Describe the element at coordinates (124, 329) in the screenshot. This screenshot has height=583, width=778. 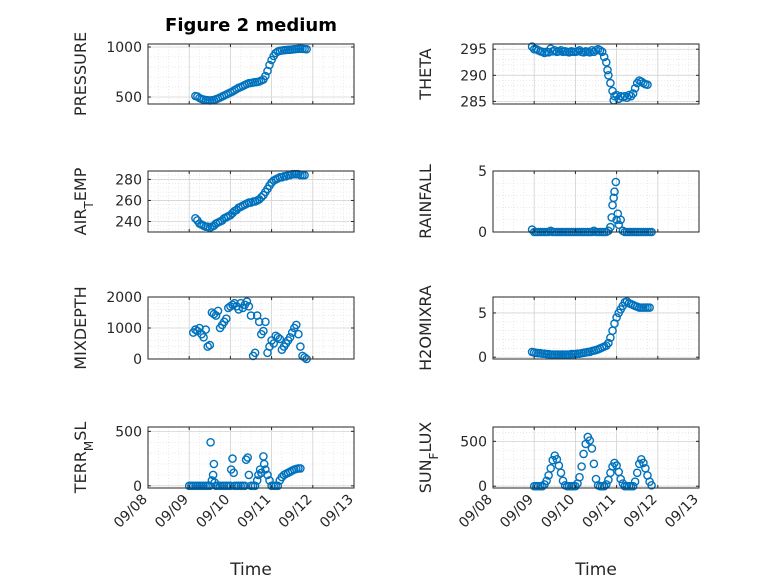
I see `y-tick-label: 1000` at that location.